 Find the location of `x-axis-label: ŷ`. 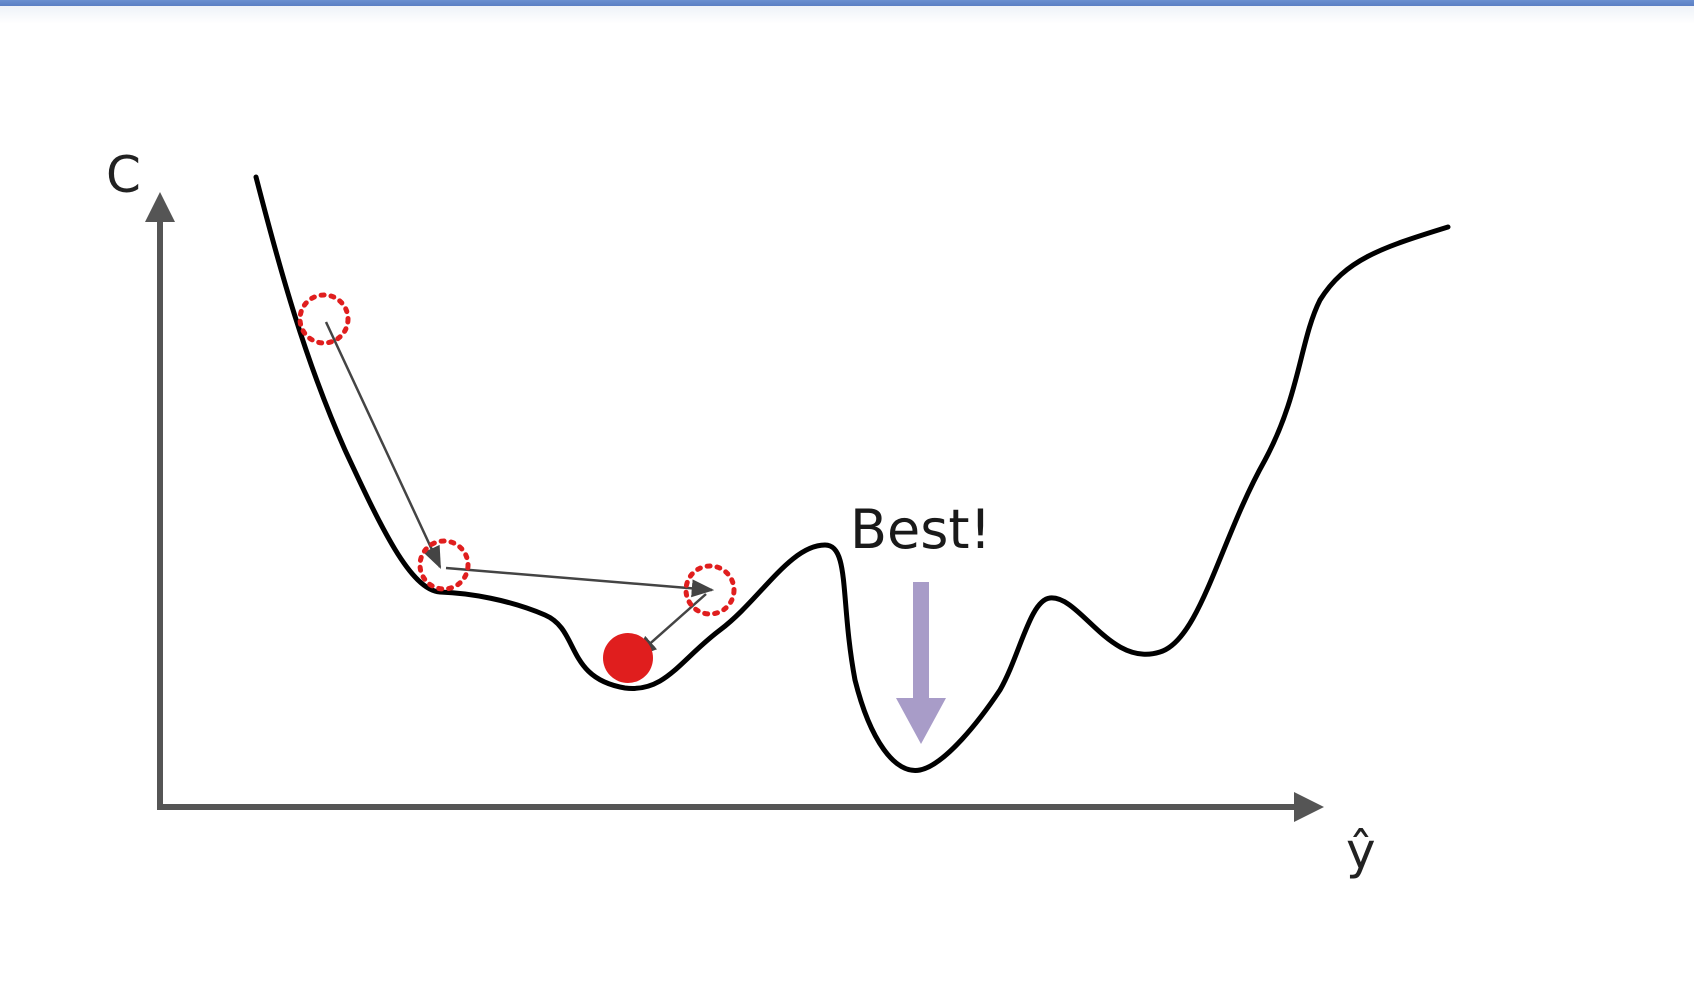

x-axis-label: ŷ is located at coordinates (1361, 851).